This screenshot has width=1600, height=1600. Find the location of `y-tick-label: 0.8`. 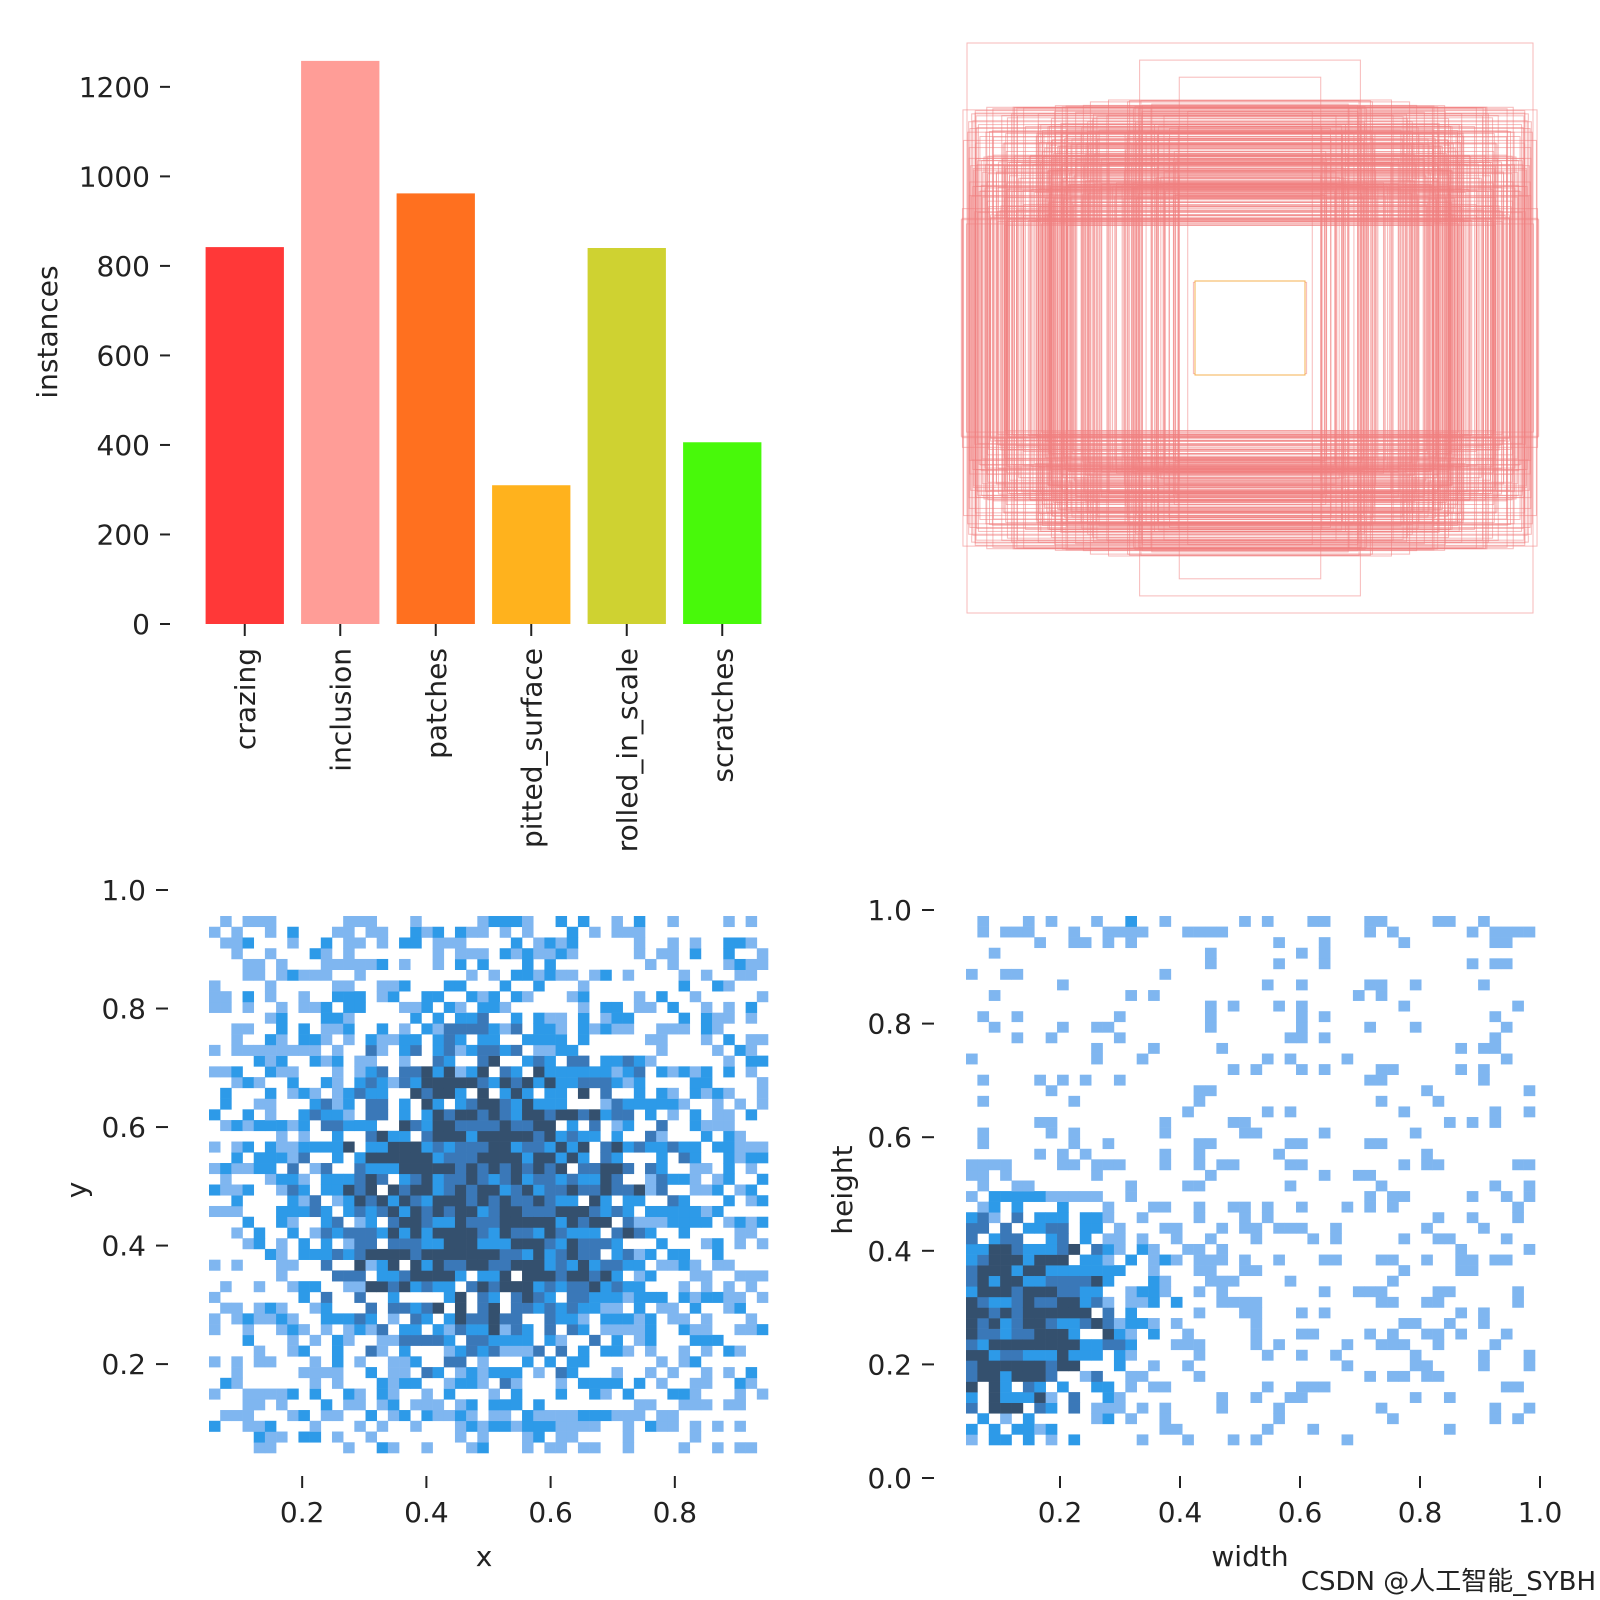

y-tick-label: 0.8 is located at coordinates (889, 1024).